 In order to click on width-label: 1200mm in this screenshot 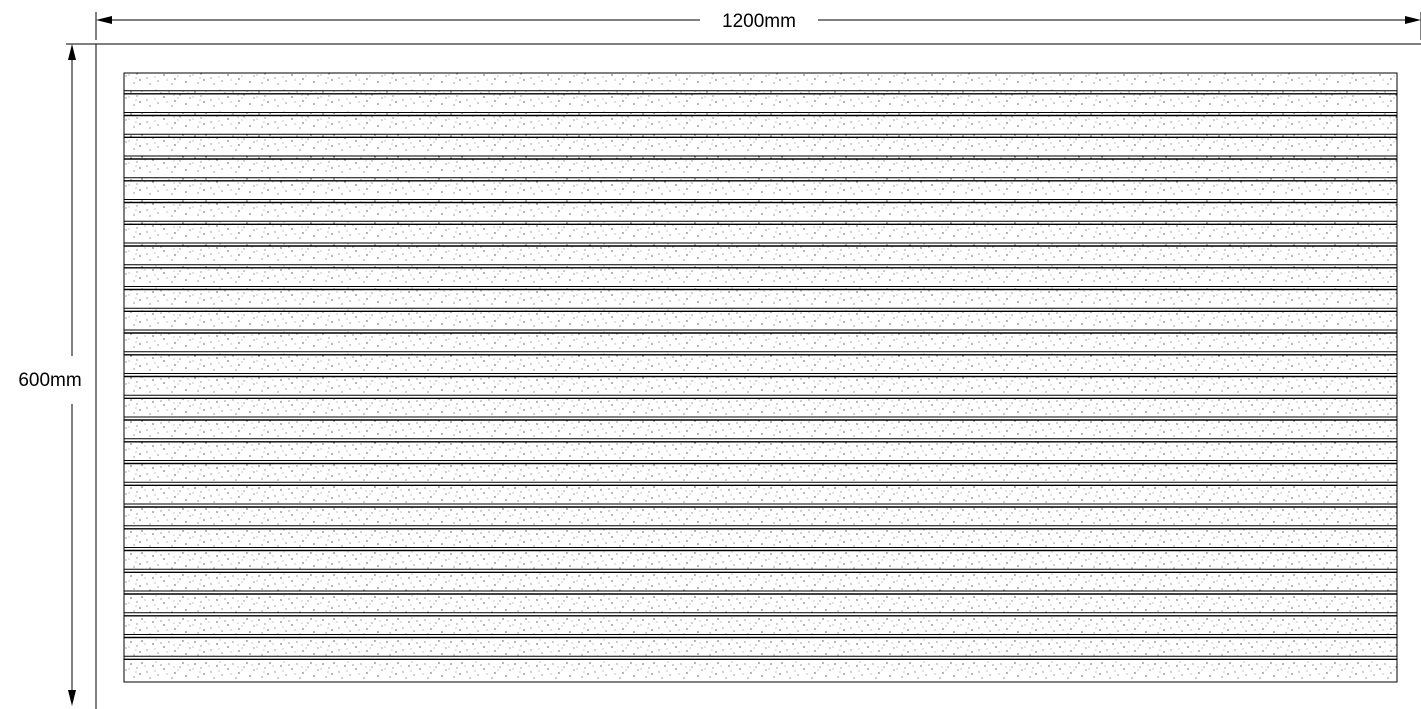, I will do `click(759, 21)`.